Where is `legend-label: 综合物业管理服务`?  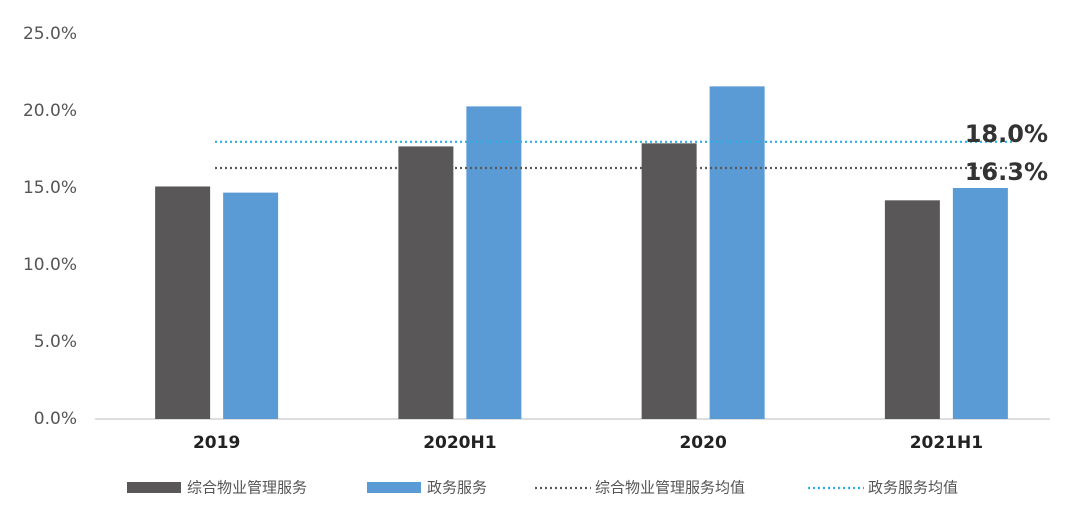
legend-label: 综合物业管理服务 is located at coordinates (247, 488).